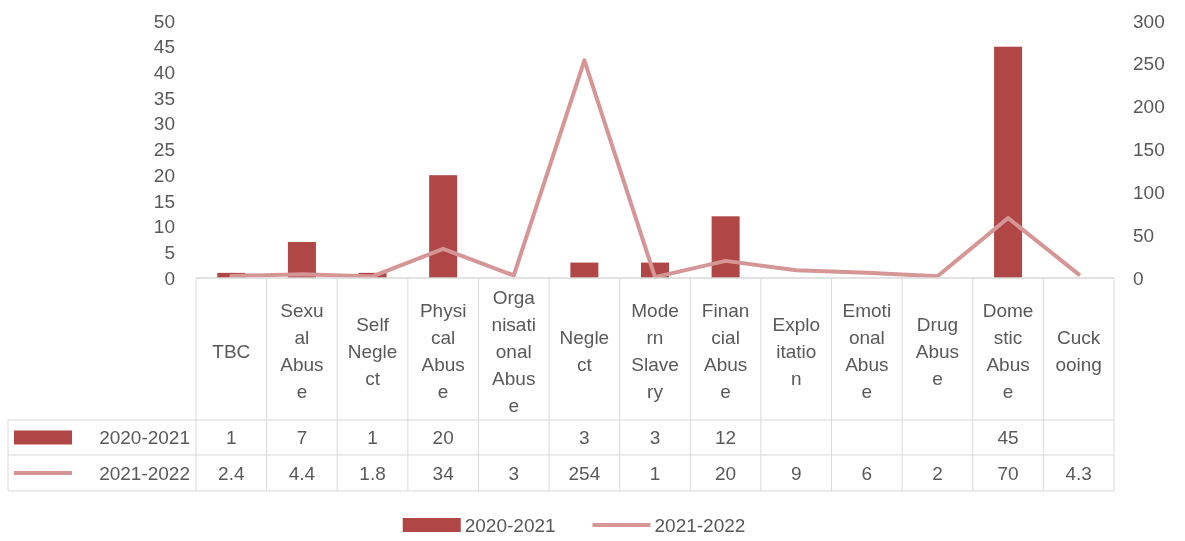 The height and width of the screenshot is (541, 1185). What do you see at coordinates (937, 473) in the screenshot?
I see `data-label: 2` at bounding box center [937, 473].